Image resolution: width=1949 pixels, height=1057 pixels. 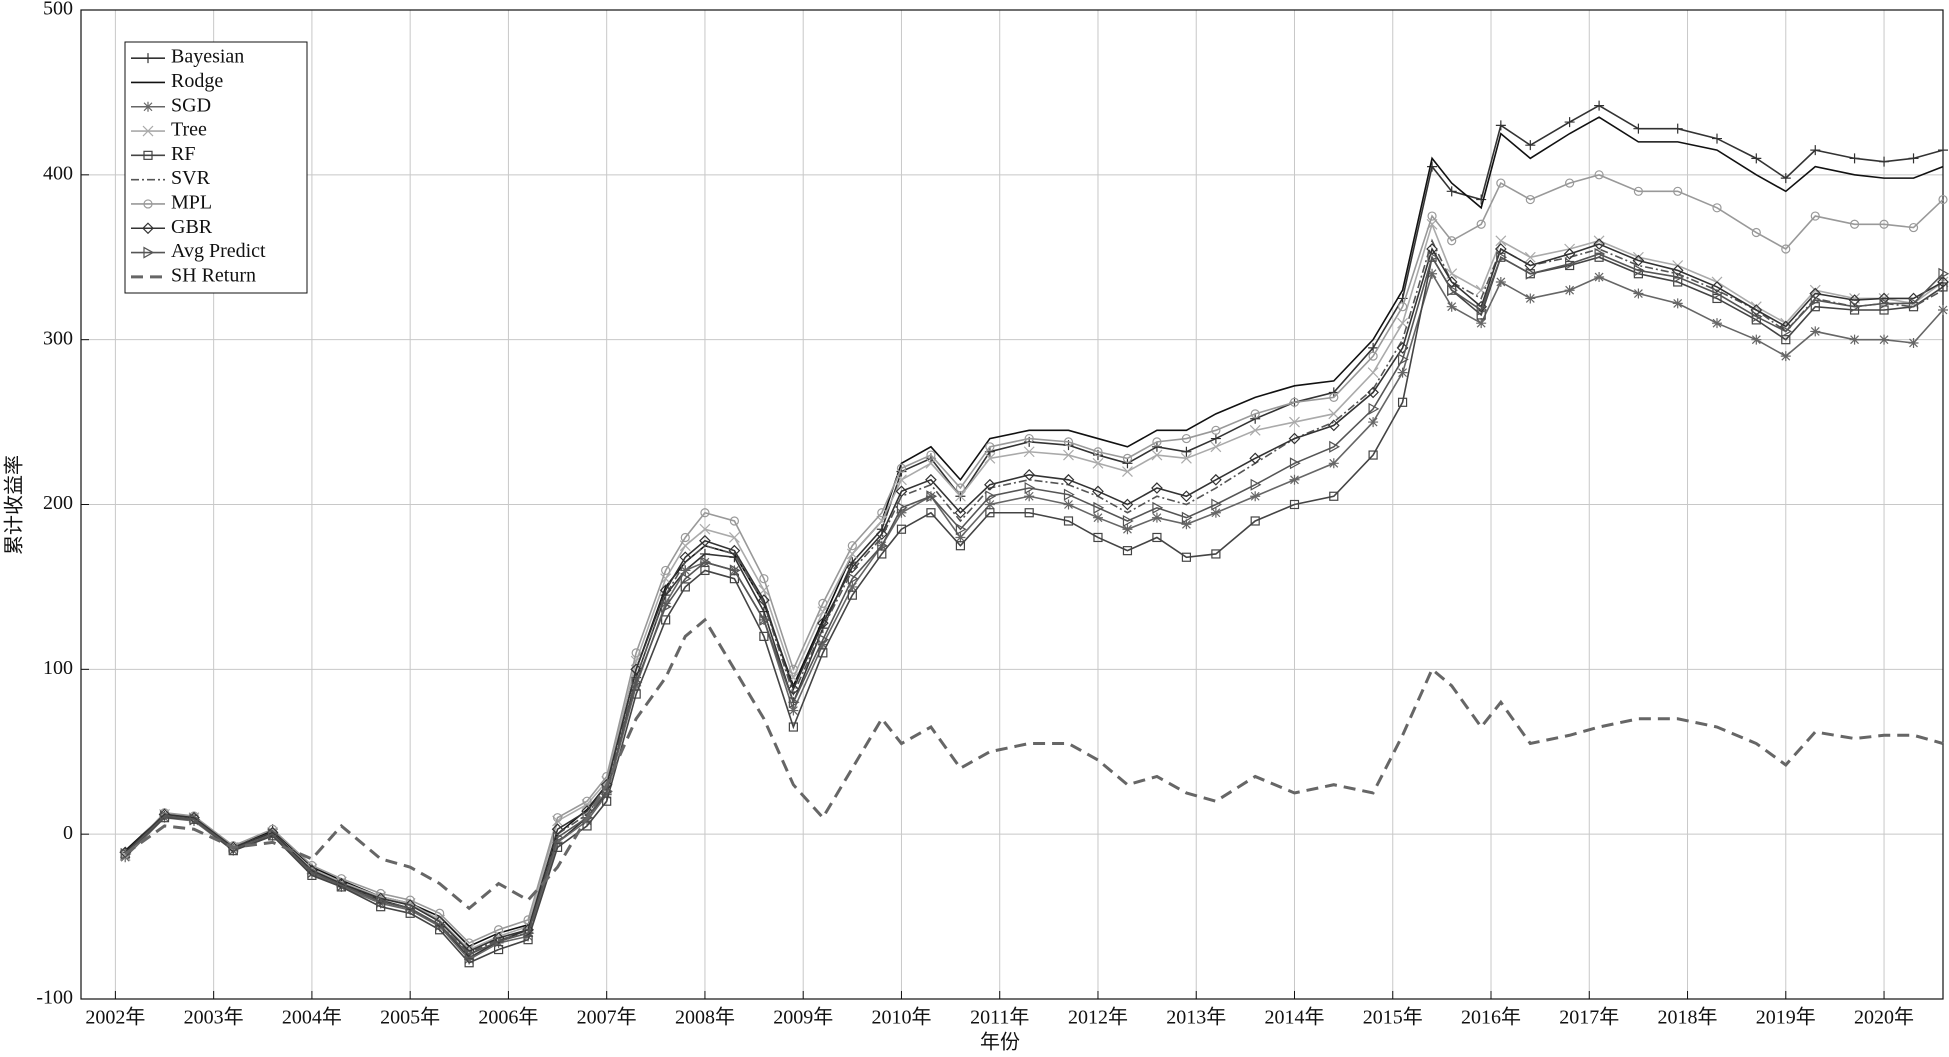 What do you see at coordinates (607, 1017) in the screenshot?
I see `x-tick-label: 2007年` at bounding box center [607, 1017].